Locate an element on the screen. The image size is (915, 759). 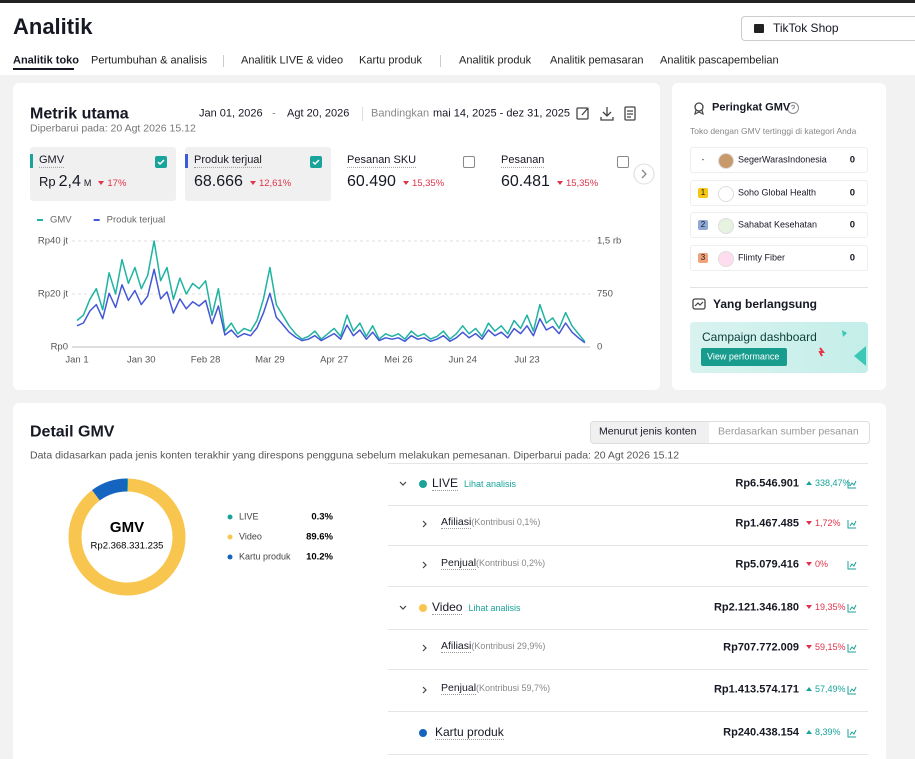
date-start: Jan 01, 2026 is located at coordinates (231, 113).